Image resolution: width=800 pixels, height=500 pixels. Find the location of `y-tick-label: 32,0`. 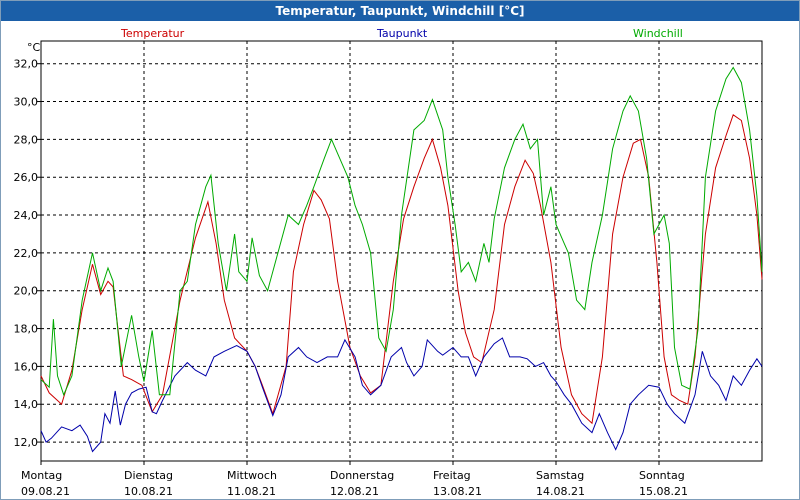

y-tick-label: 32,0 is located at coordinates (26, 64).